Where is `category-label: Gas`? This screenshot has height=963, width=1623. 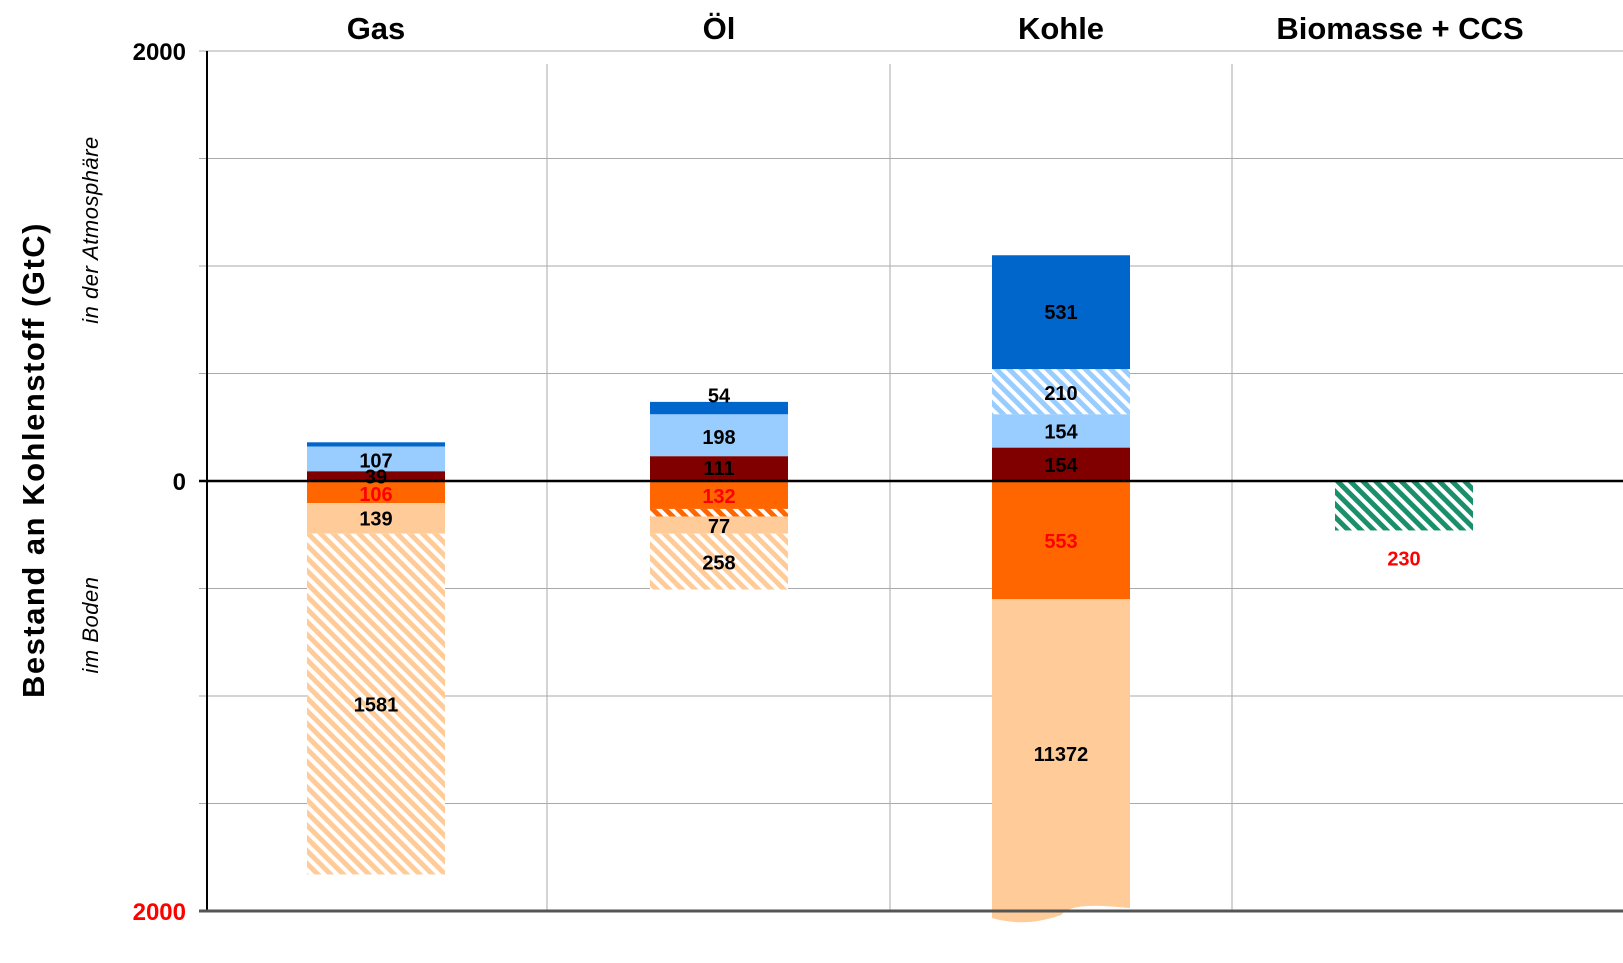
category-label: Gas is located at coordinates (376, 28).